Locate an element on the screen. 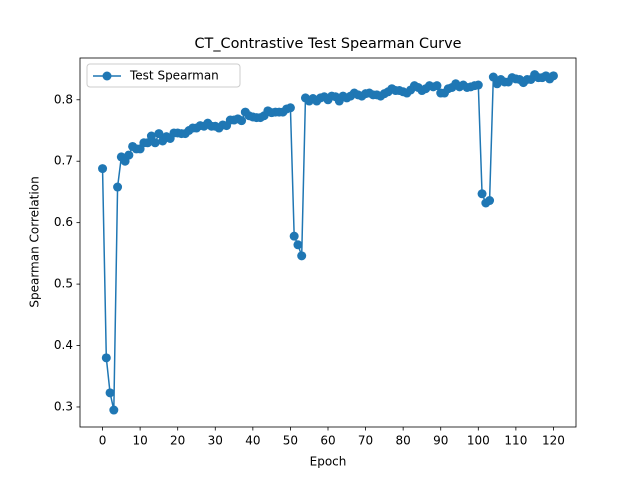  x-tick-label: 30 is located at coordinates (215, 441).